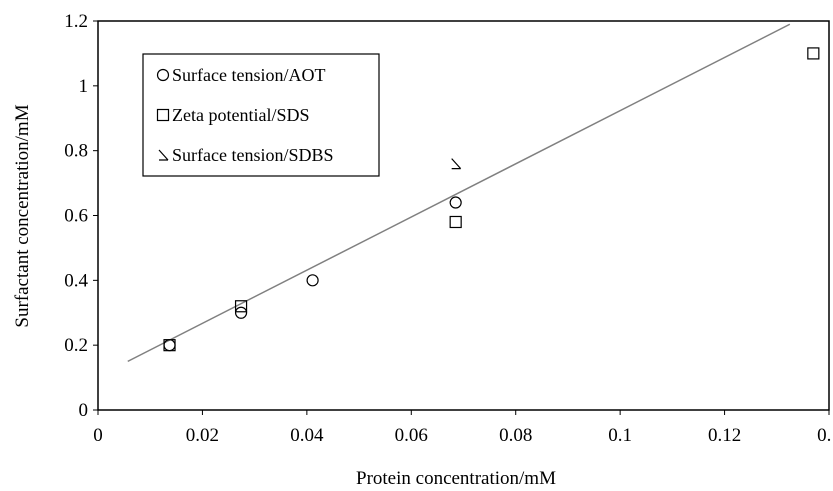 This screenshot has height=491, width=833. Describe the element at coordinates (163, 75) in the screenshot. I see `legend-circle-icon` at that location.